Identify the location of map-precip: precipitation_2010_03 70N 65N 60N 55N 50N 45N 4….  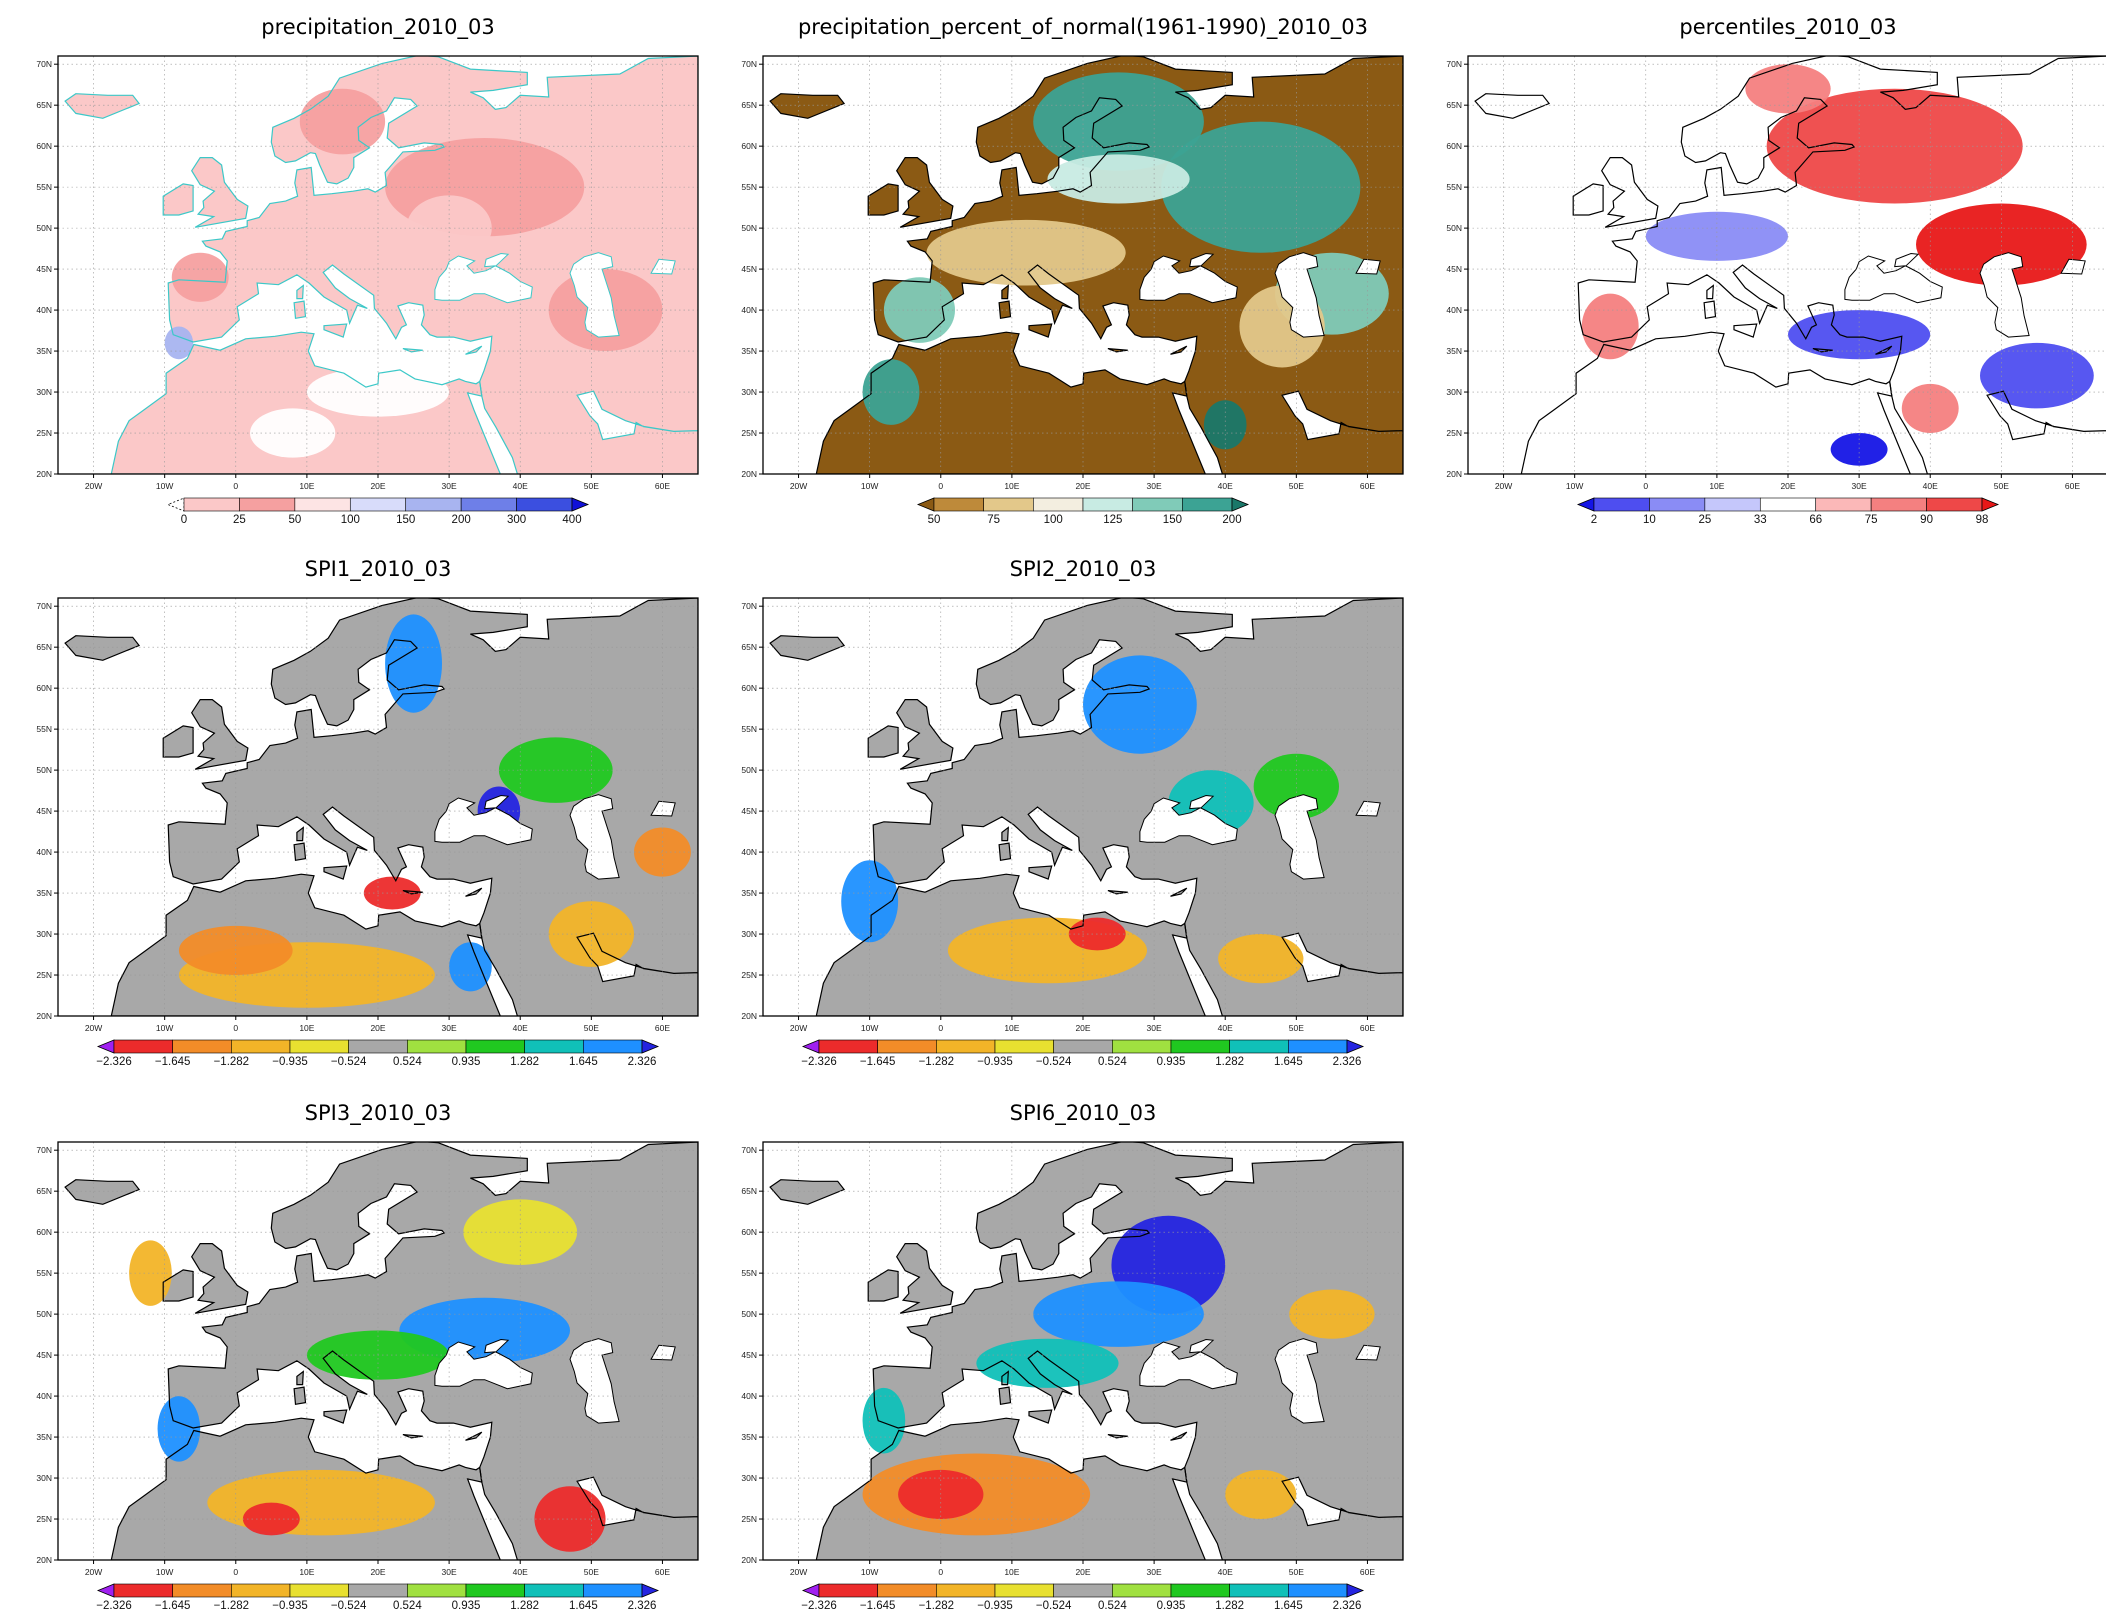
(367, 270).